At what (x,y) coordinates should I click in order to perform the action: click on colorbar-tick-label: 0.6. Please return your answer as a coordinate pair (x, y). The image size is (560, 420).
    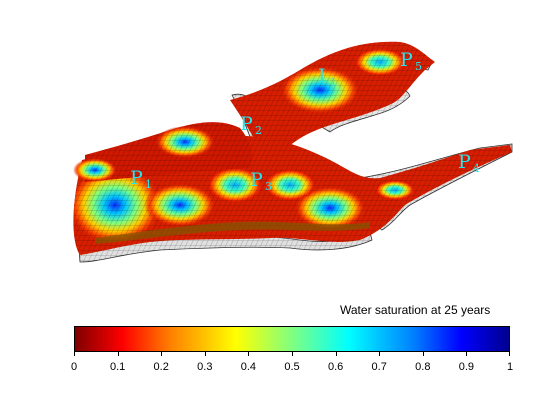
    Looking at the image, I should click on (335, 367).